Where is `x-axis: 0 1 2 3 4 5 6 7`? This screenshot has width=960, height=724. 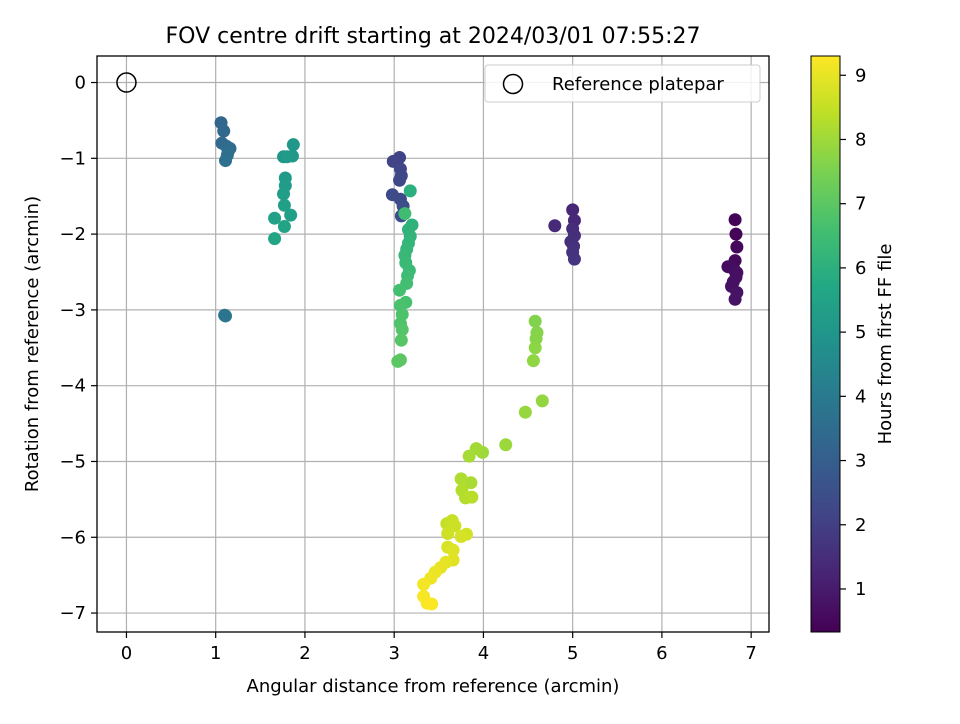 x-axis: 0 1 2 3 4 5 6 7 is located at coordinates (439, 648).